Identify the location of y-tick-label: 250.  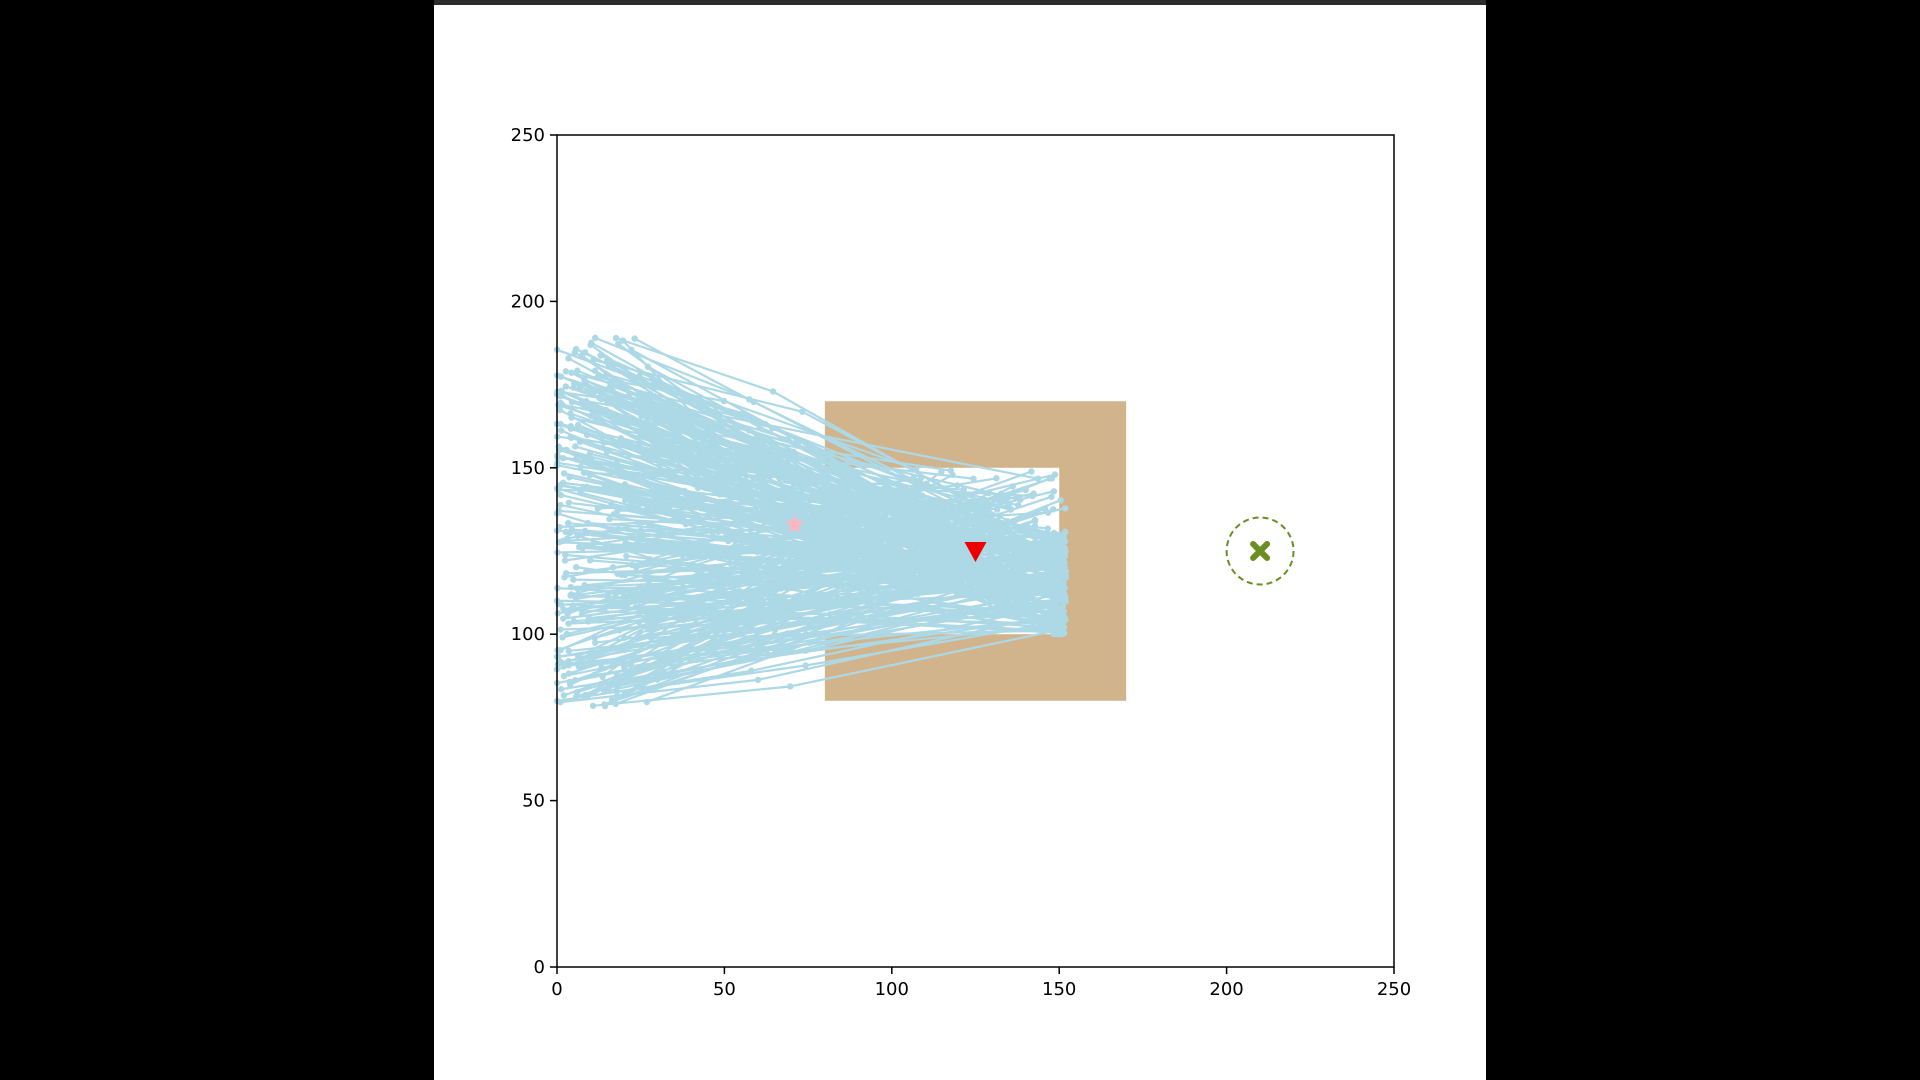
(528, 135).